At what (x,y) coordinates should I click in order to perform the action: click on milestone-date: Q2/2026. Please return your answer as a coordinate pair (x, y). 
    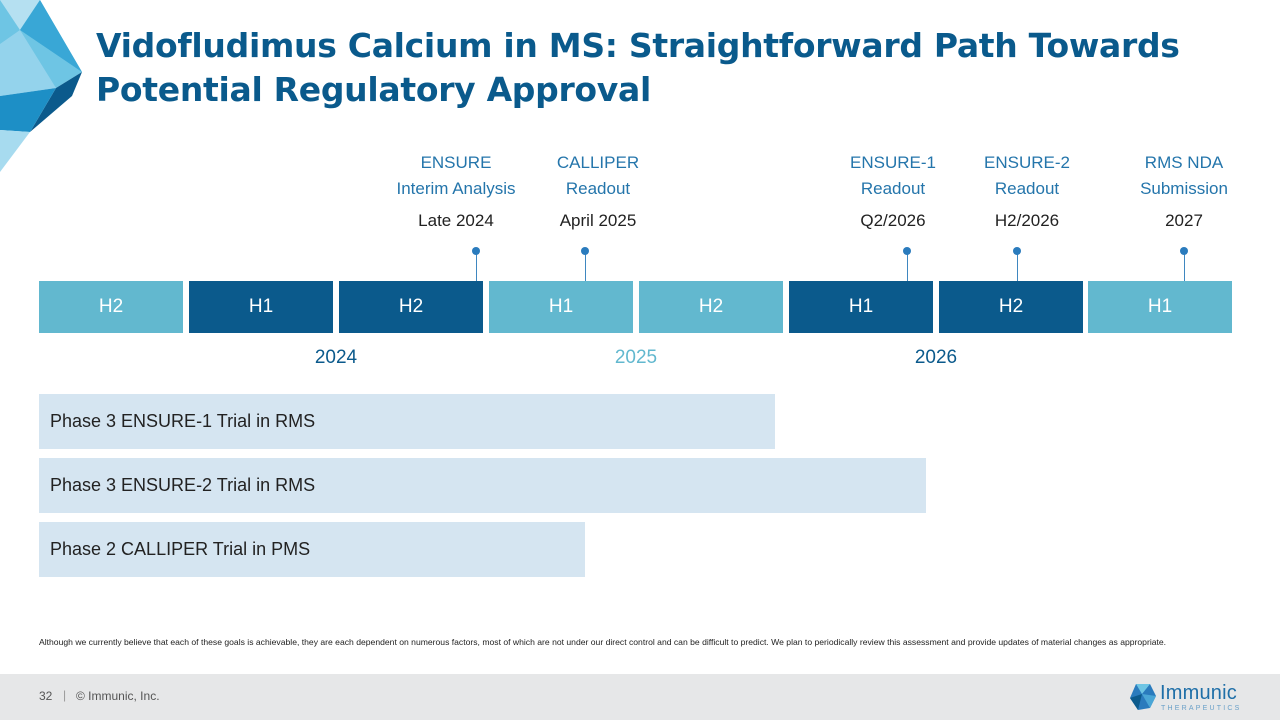
    Looking at the image, I should click on (893, 220).